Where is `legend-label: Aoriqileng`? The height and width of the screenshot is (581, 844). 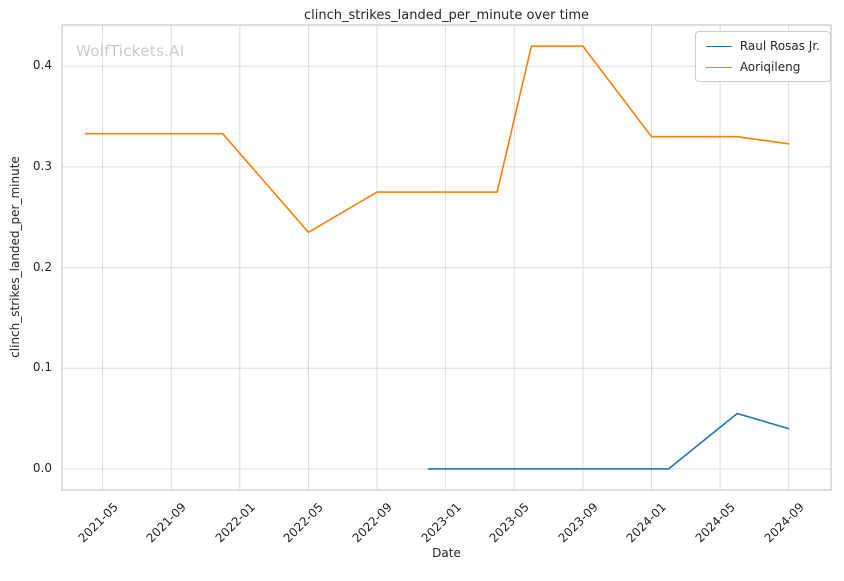 legend-label: Aoriqileng is located at coordinates (770, 67).